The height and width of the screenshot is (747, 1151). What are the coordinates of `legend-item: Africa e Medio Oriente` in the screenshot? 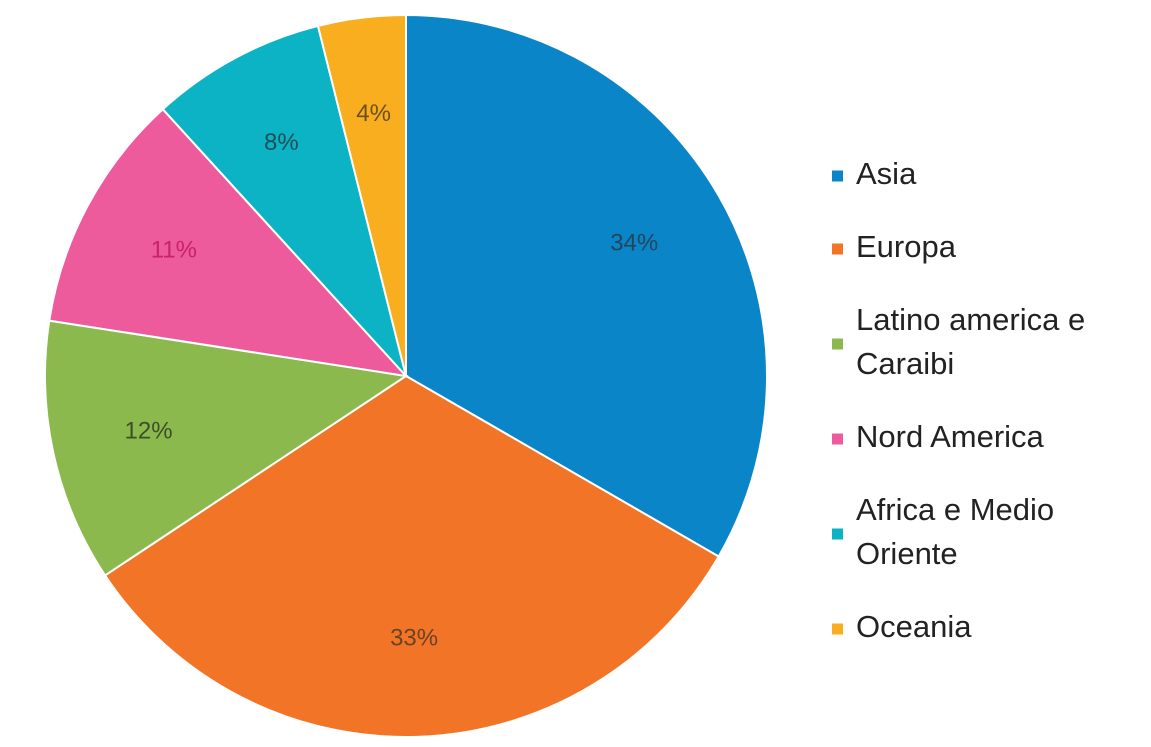 It's located at (943, 531).